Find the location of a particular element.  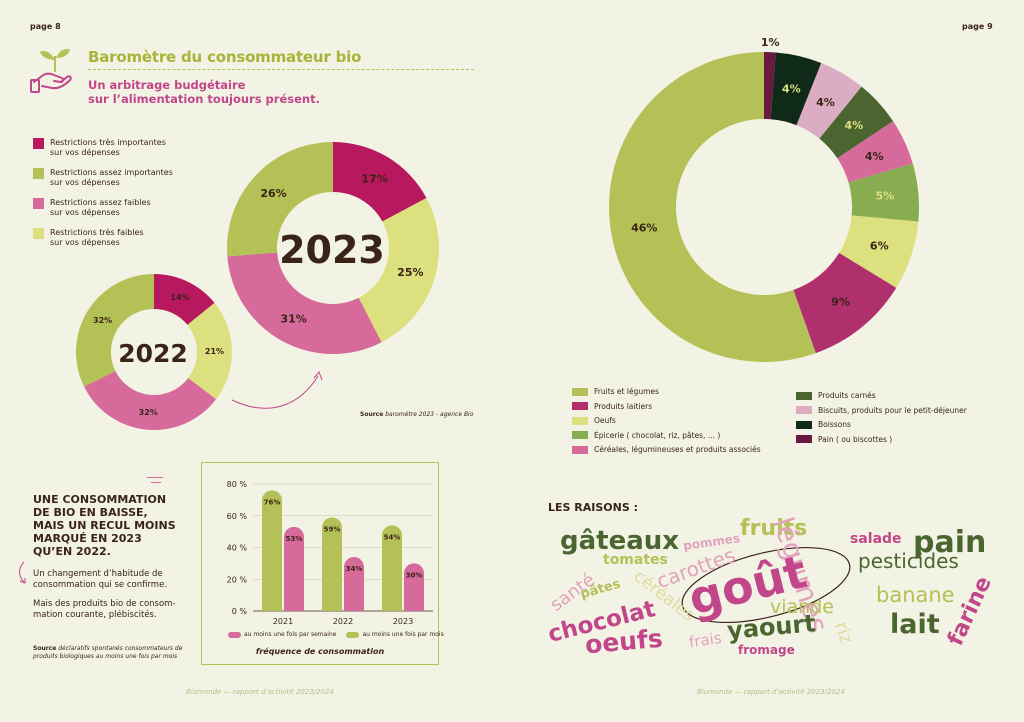

donut-2023-label: 31% is located at coordinates (293, 319).